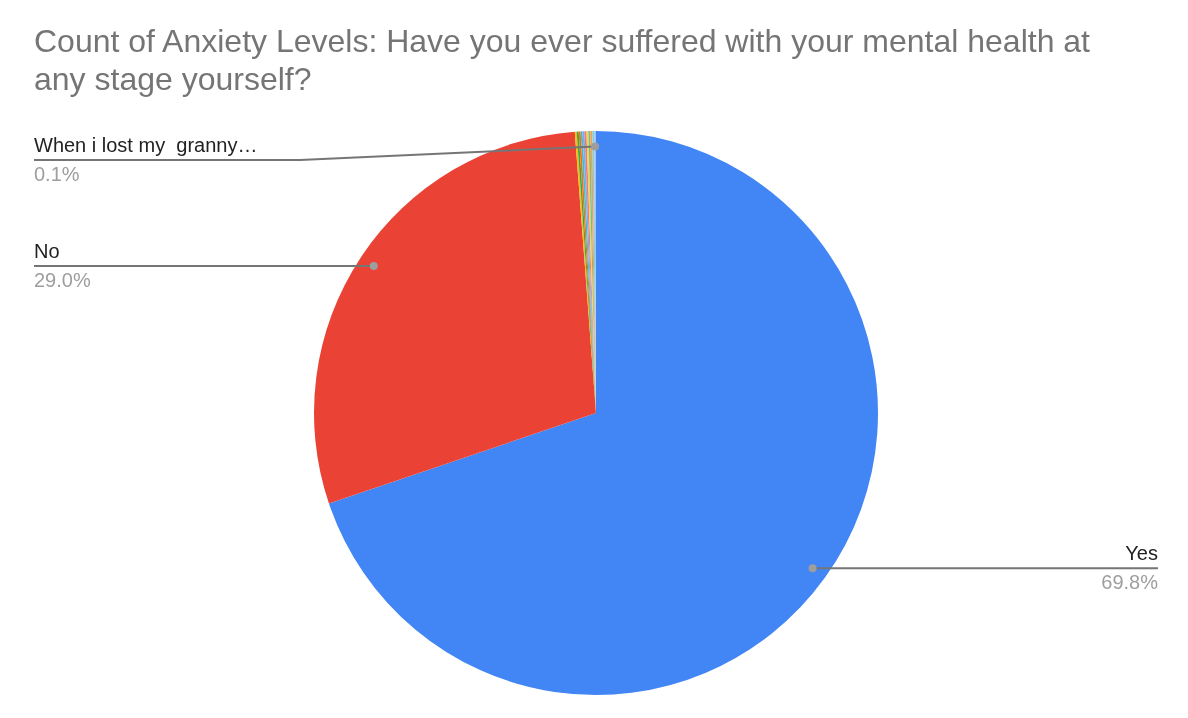 This screenshot has height=718, width=1188. What do you see at coordinates (1141, 552) in the screenshot?
I see `slice-label: Yes` at bounding box center [1141, 552].